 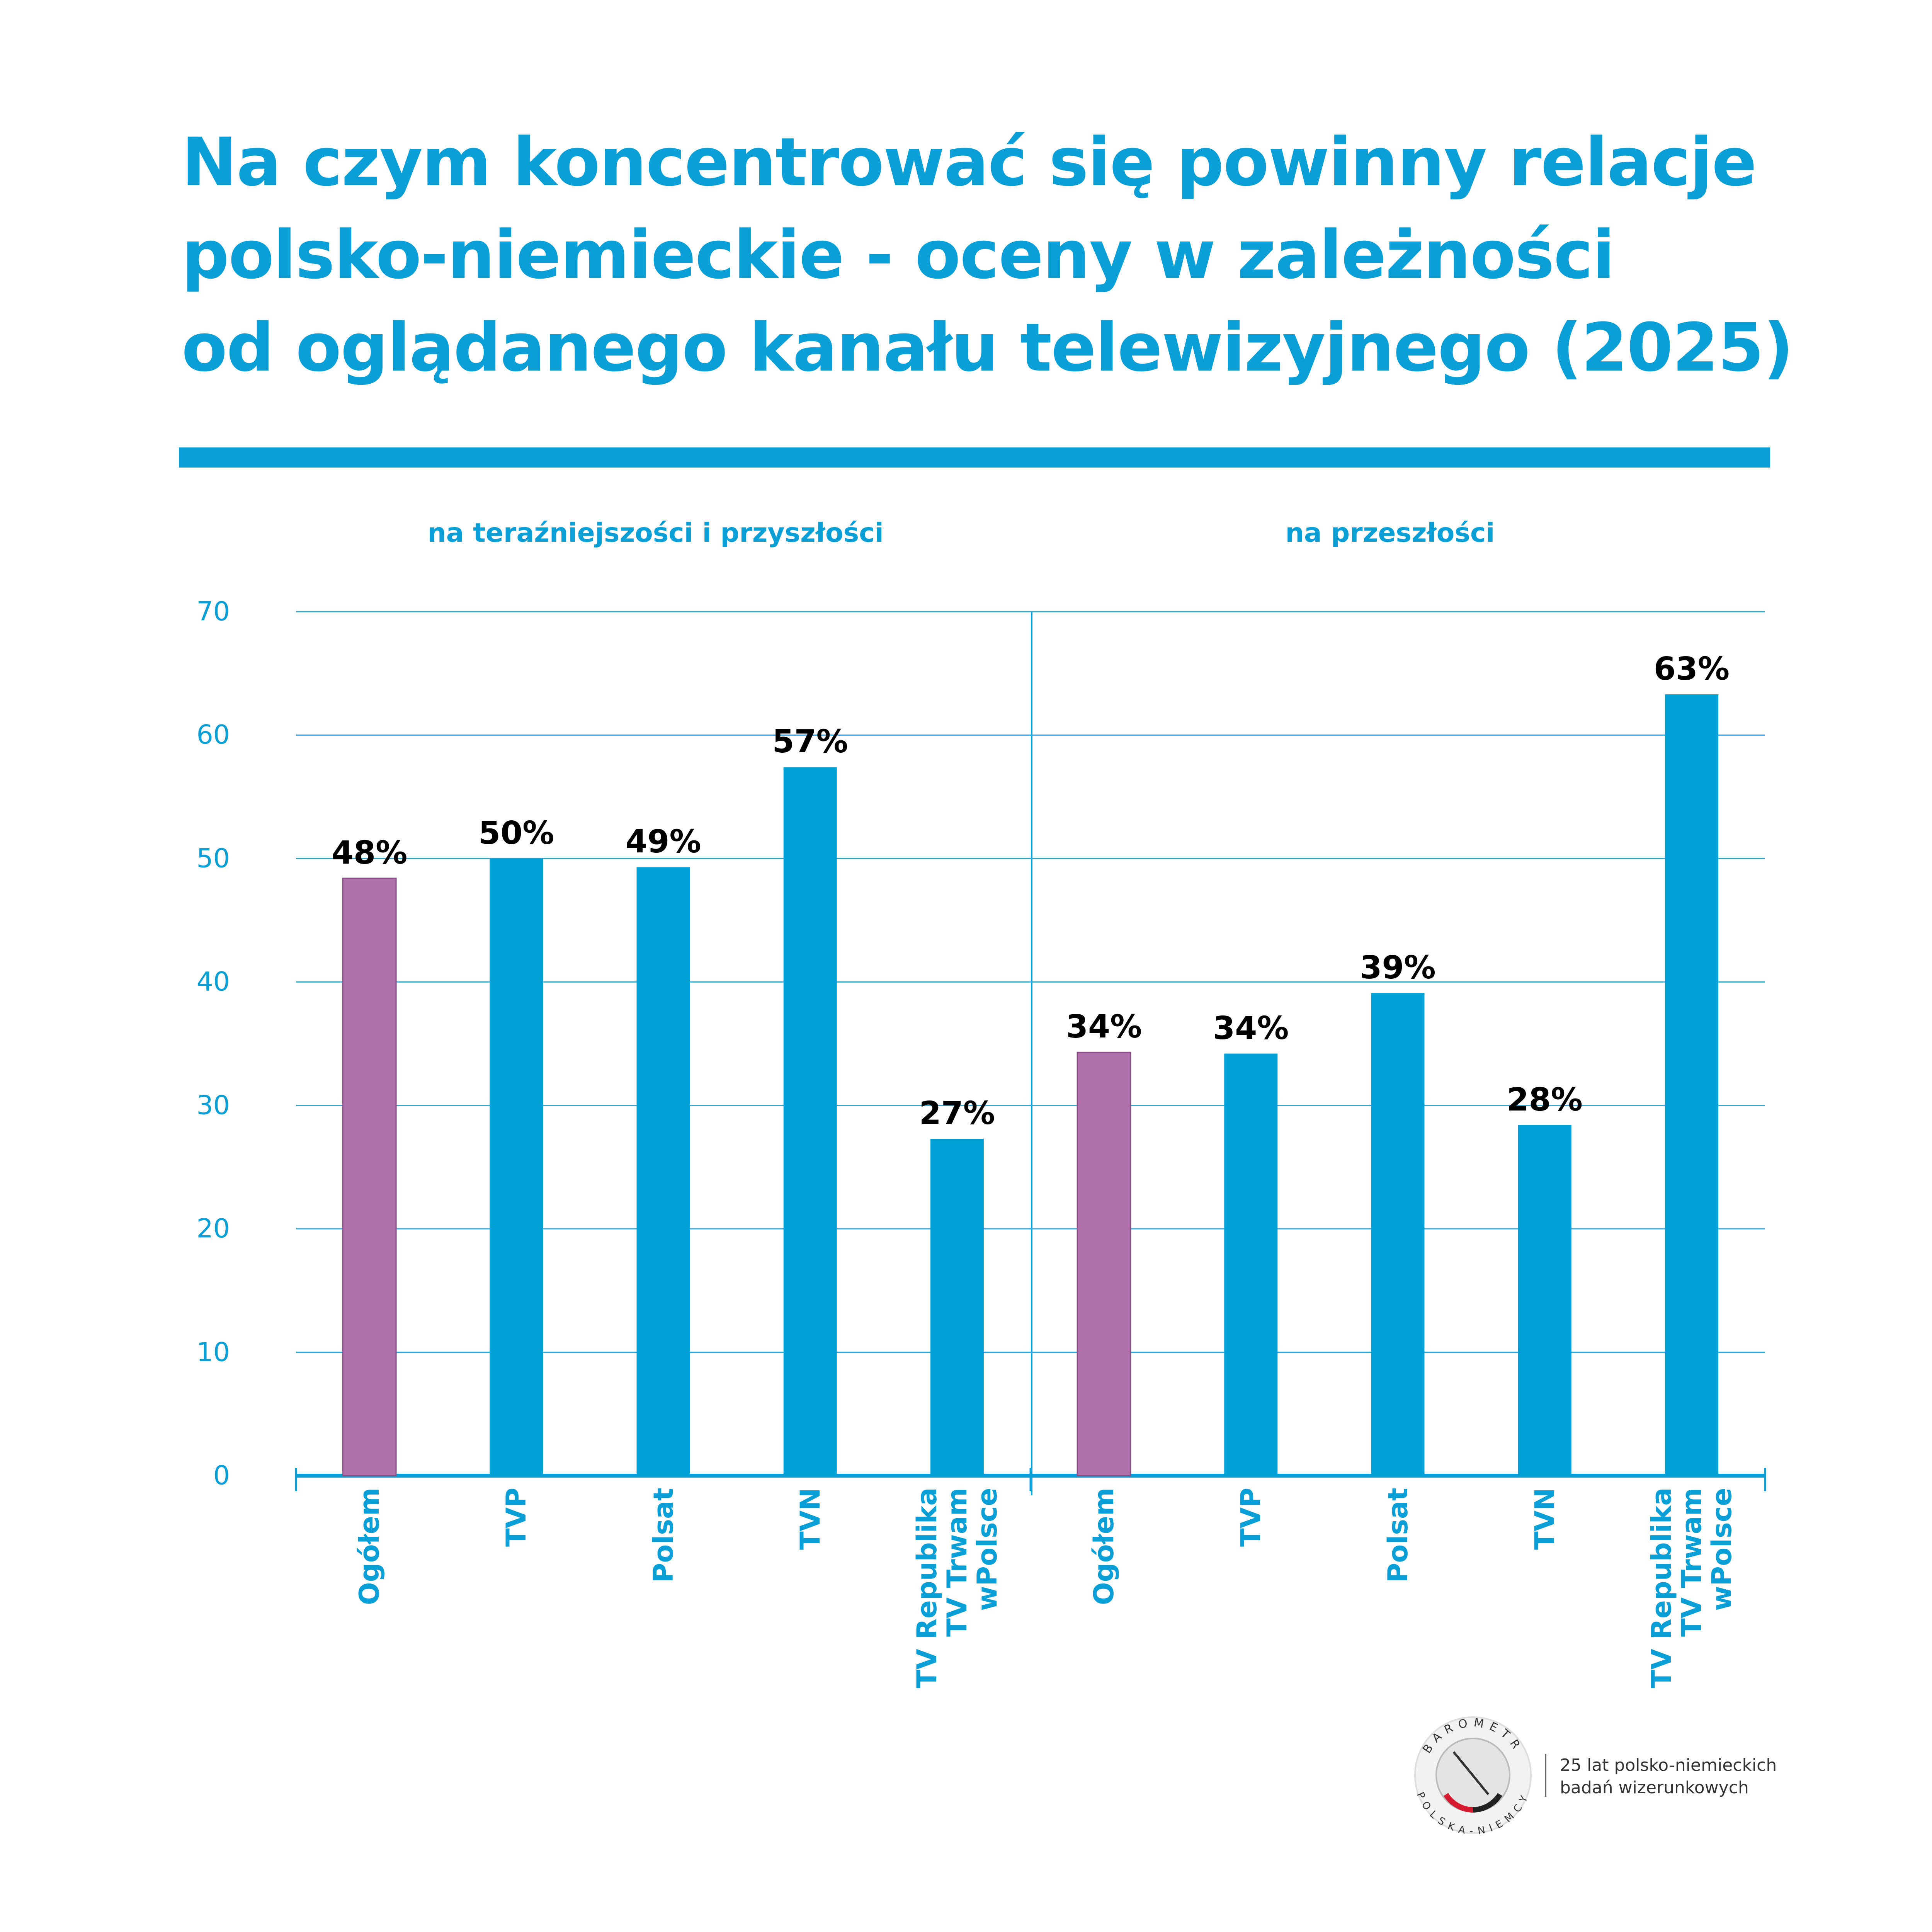 I want to click on value-label: 63%, so click(x=1692, y=670).